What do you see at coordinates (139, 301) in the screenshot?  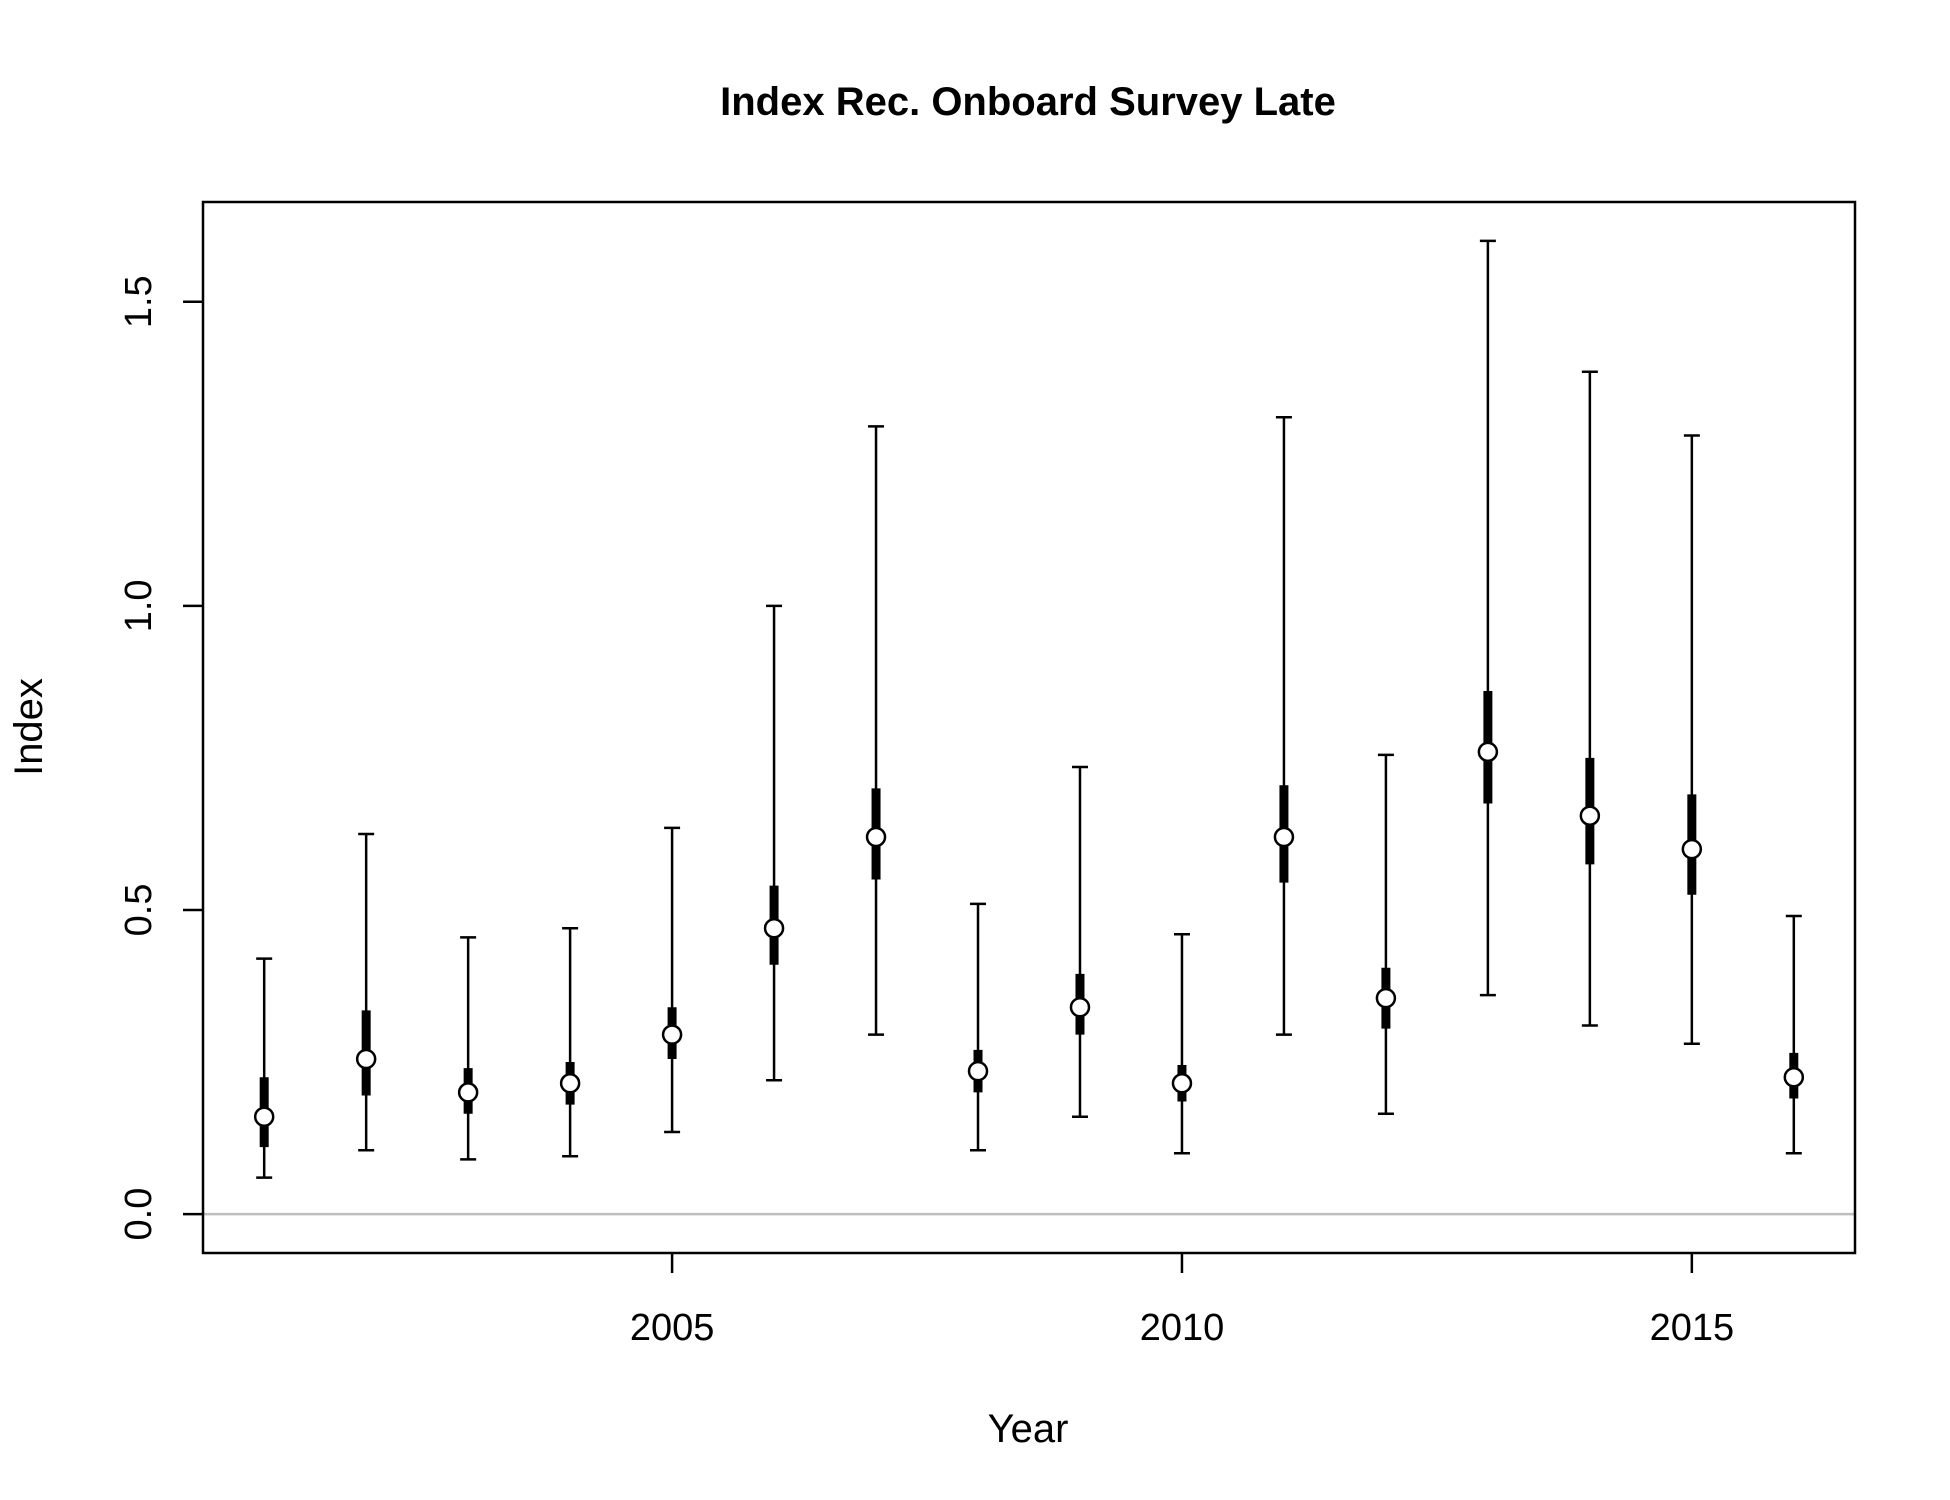 I see `y-tick-label: 1.5` at bounding box center [139, 301].